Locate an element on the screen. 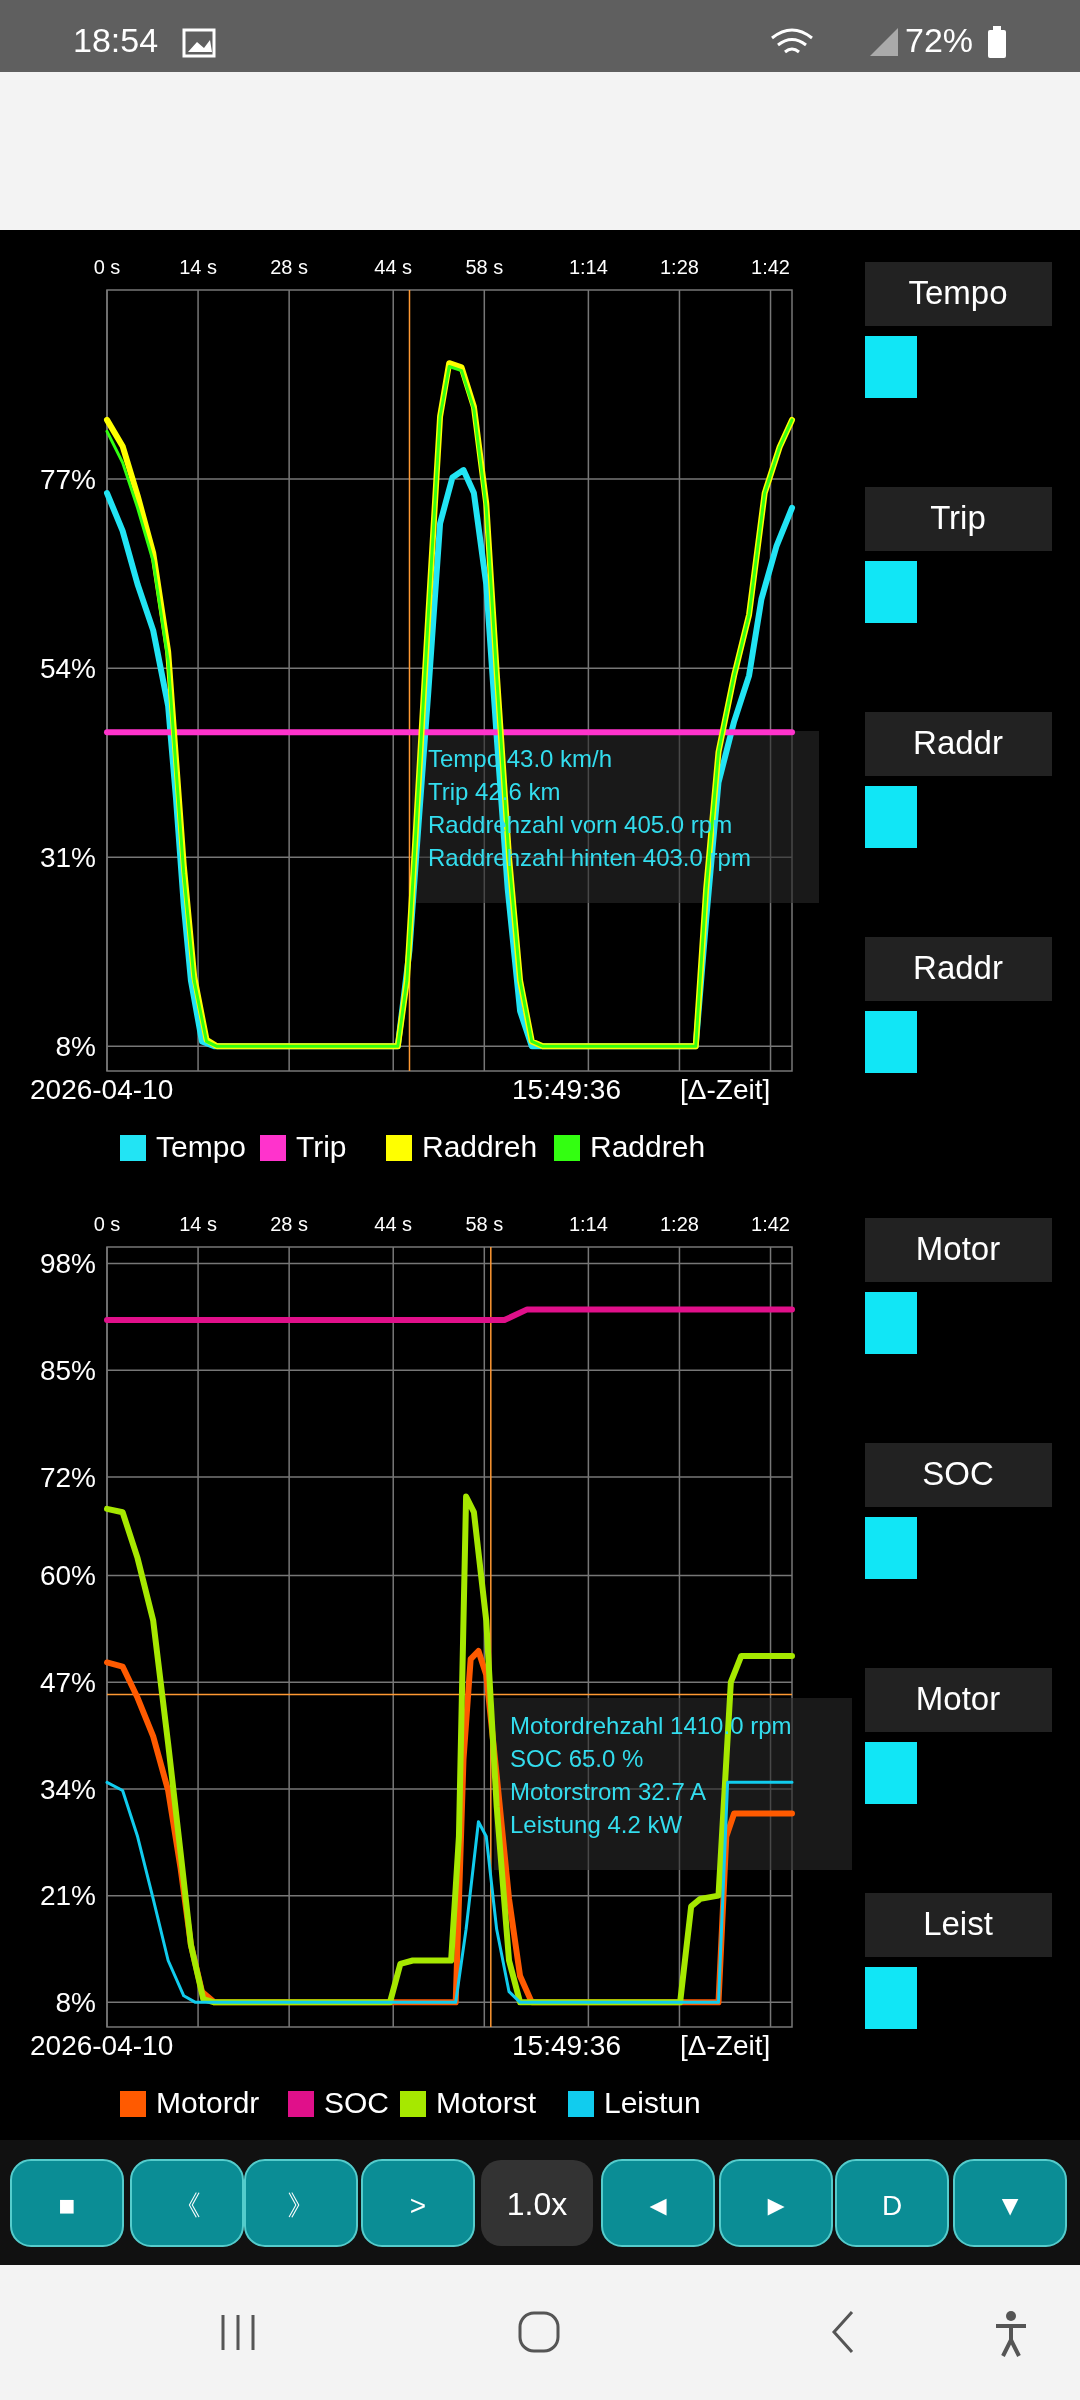 The width and height of the screenshot is (1080, 2400). y-tick-label: 31% is located at coordinates (67, 858).